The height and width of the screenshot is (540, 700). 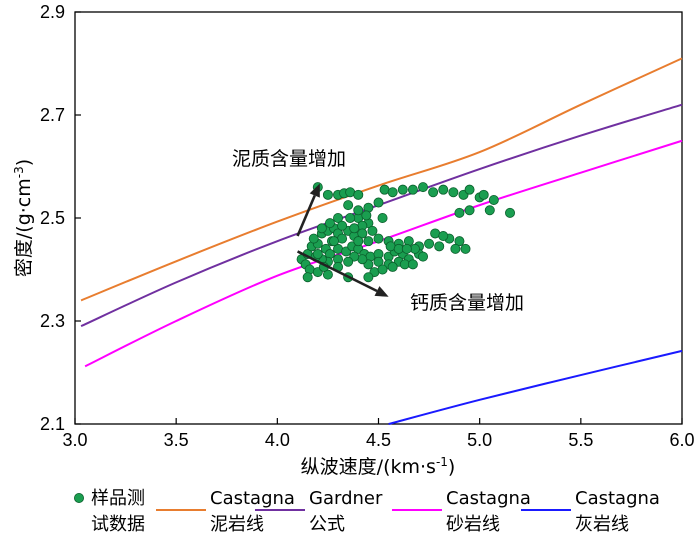 What do you see at coordinates (378, 466) in the screenshot?
I see `x-axis-title: 纵波速度/(km·s-1)` at bounding box center [378, 466].